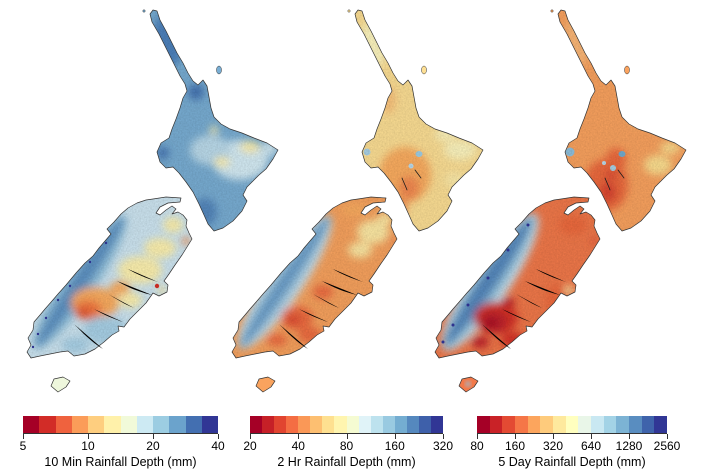 The height and width of the screenshot is (473, 710). What do you see at coordinates (346, 424) in the screenshot?
I see `colorbar-swatches-2hr` at bounding box center [346, 424].